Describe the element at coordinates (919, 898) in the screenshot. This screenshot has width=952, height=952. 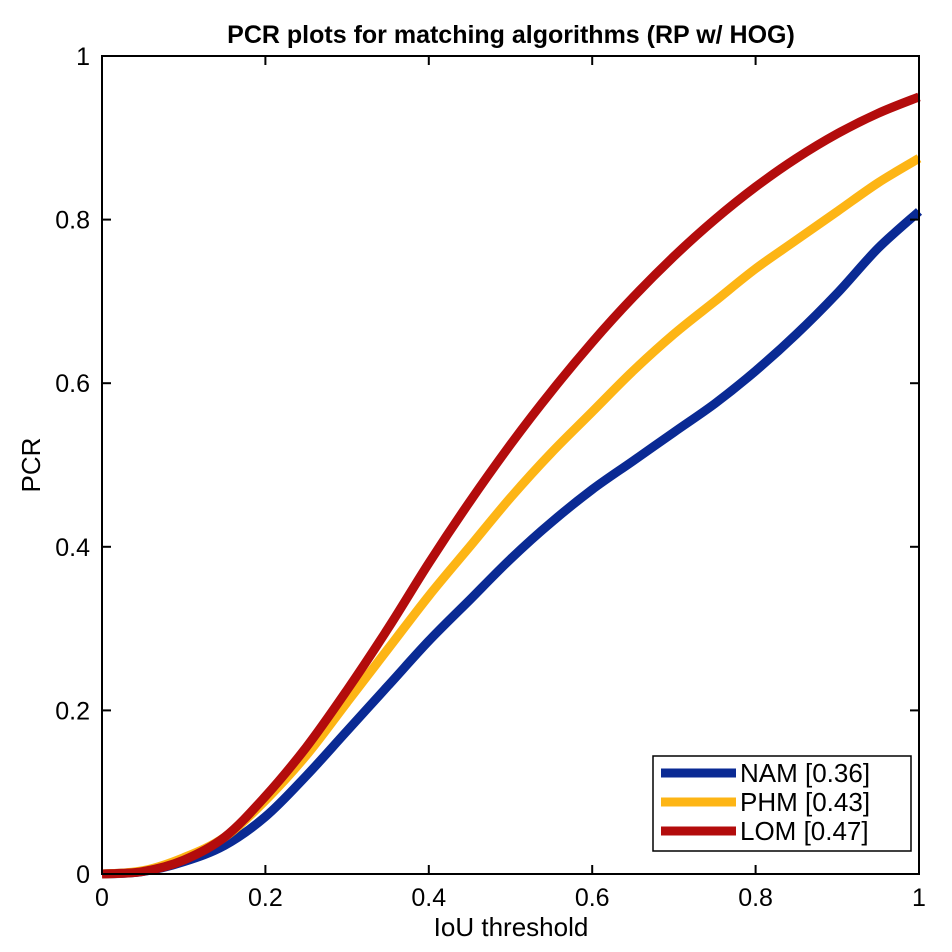
I see `x-tick-label: 1` at that location.